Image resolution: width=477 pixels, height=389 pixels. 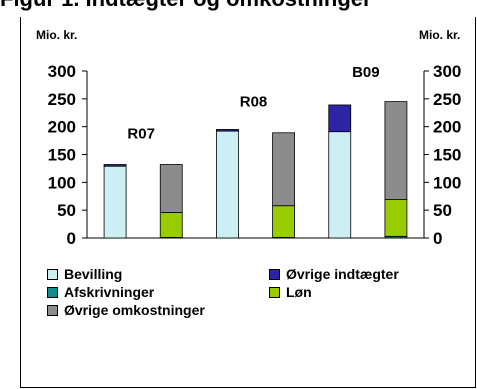 What do you see at coordinates (52, 274) in the screenshot?
I see `legend-swatch-bevilling` at bounding box center [52, 274].